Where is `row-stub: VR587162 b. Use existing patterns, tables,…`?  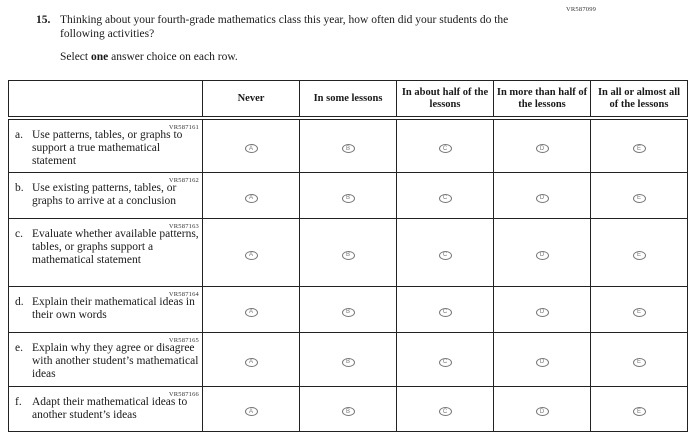
row-stub: VR587162 b. Use existing patterns, tables,… is located at coordinates (105, 195).